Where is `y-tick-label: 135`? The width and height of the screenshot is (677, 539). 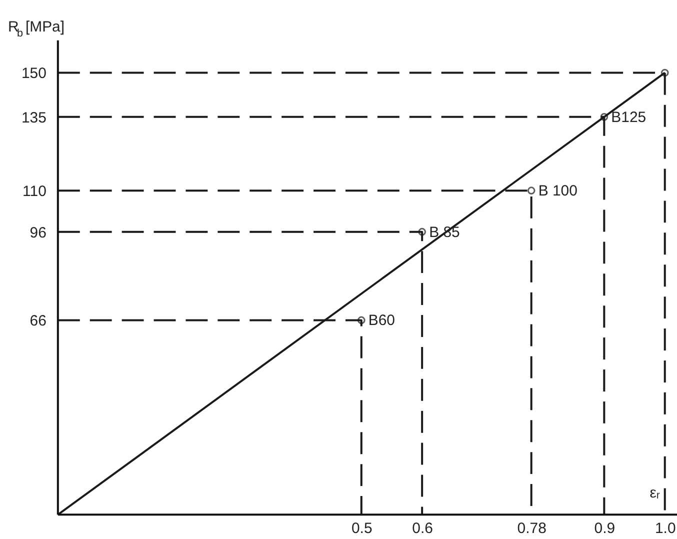
y-tick-label: 135 is located at coordinates (33, 117).